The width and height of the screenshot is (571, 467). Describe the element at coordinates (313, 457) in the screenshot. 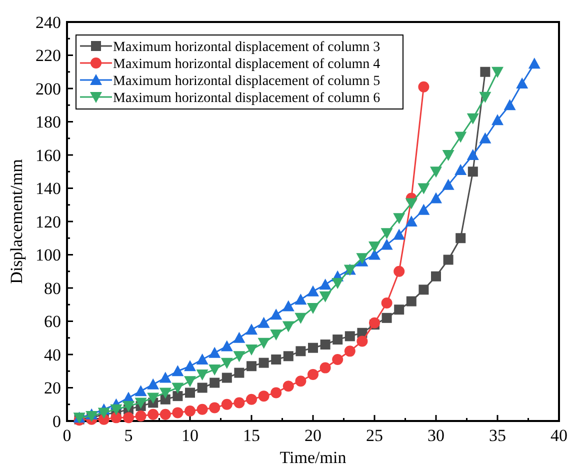

I see `x-axis-title: Time/min` at that location.